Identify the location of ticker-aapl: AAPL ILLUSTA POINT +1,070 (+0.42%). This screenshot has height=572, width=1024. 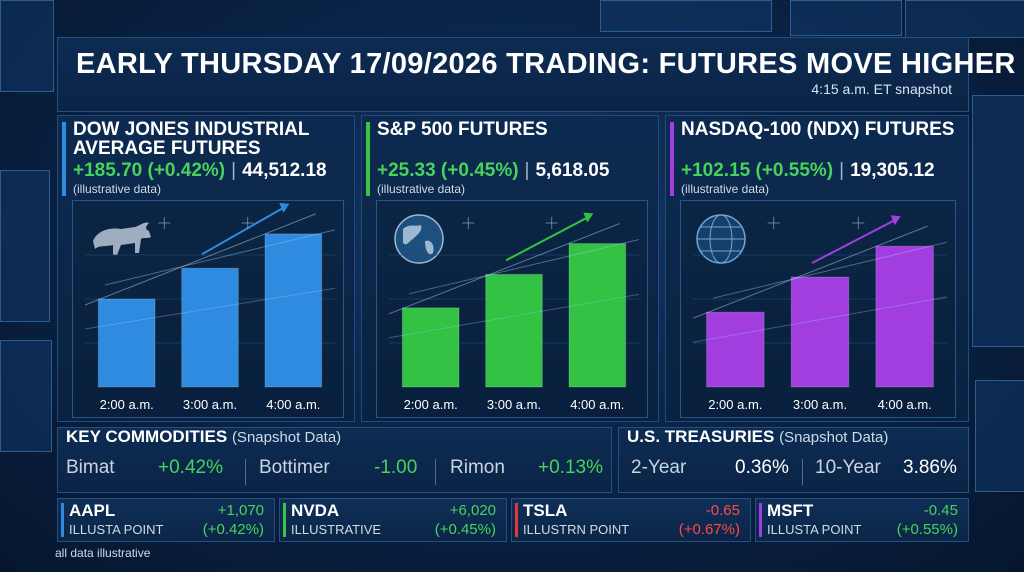
(166, 520).